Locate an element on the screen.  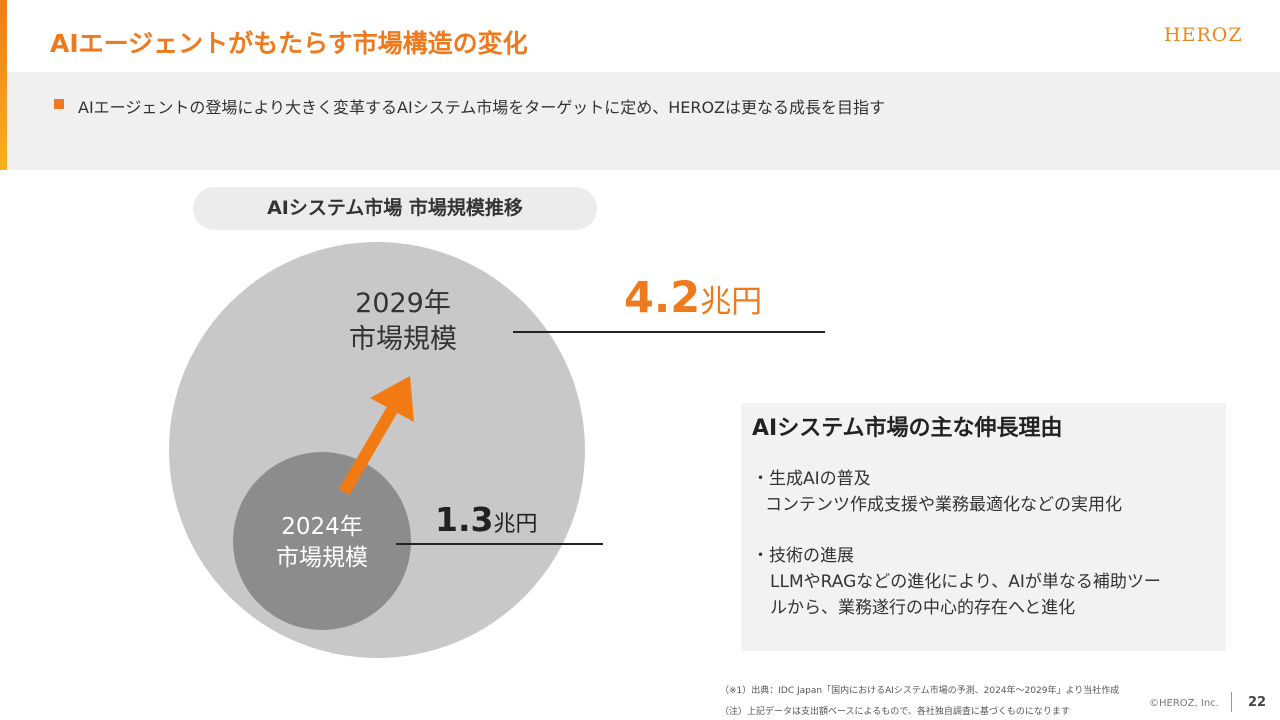
heroz-logo: HEROZ is located at coordinates (1203, 35).